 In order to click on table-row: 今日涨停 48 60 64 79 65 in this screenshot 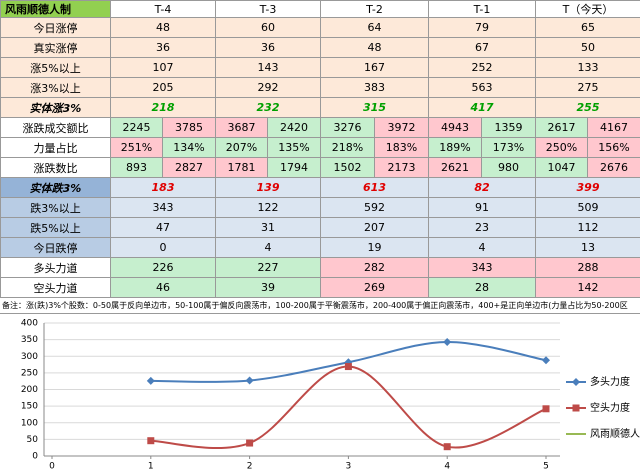, I will do `click(320, 27)`.